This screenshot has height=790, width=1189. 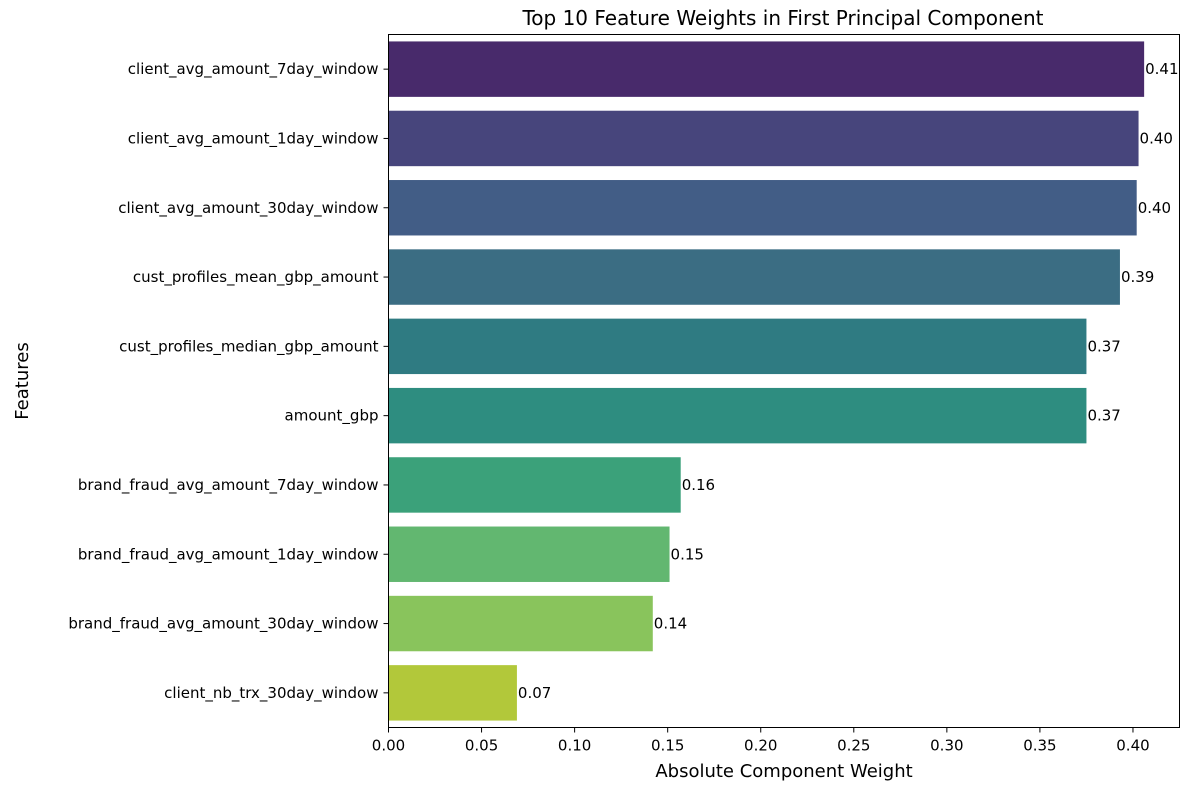 What do you see at coordinates (1137, 277) in the screenshot?
I see `data-label-cust_profiles_mean_gbp_amount: 0.39` at bounding box center [1137, 277].